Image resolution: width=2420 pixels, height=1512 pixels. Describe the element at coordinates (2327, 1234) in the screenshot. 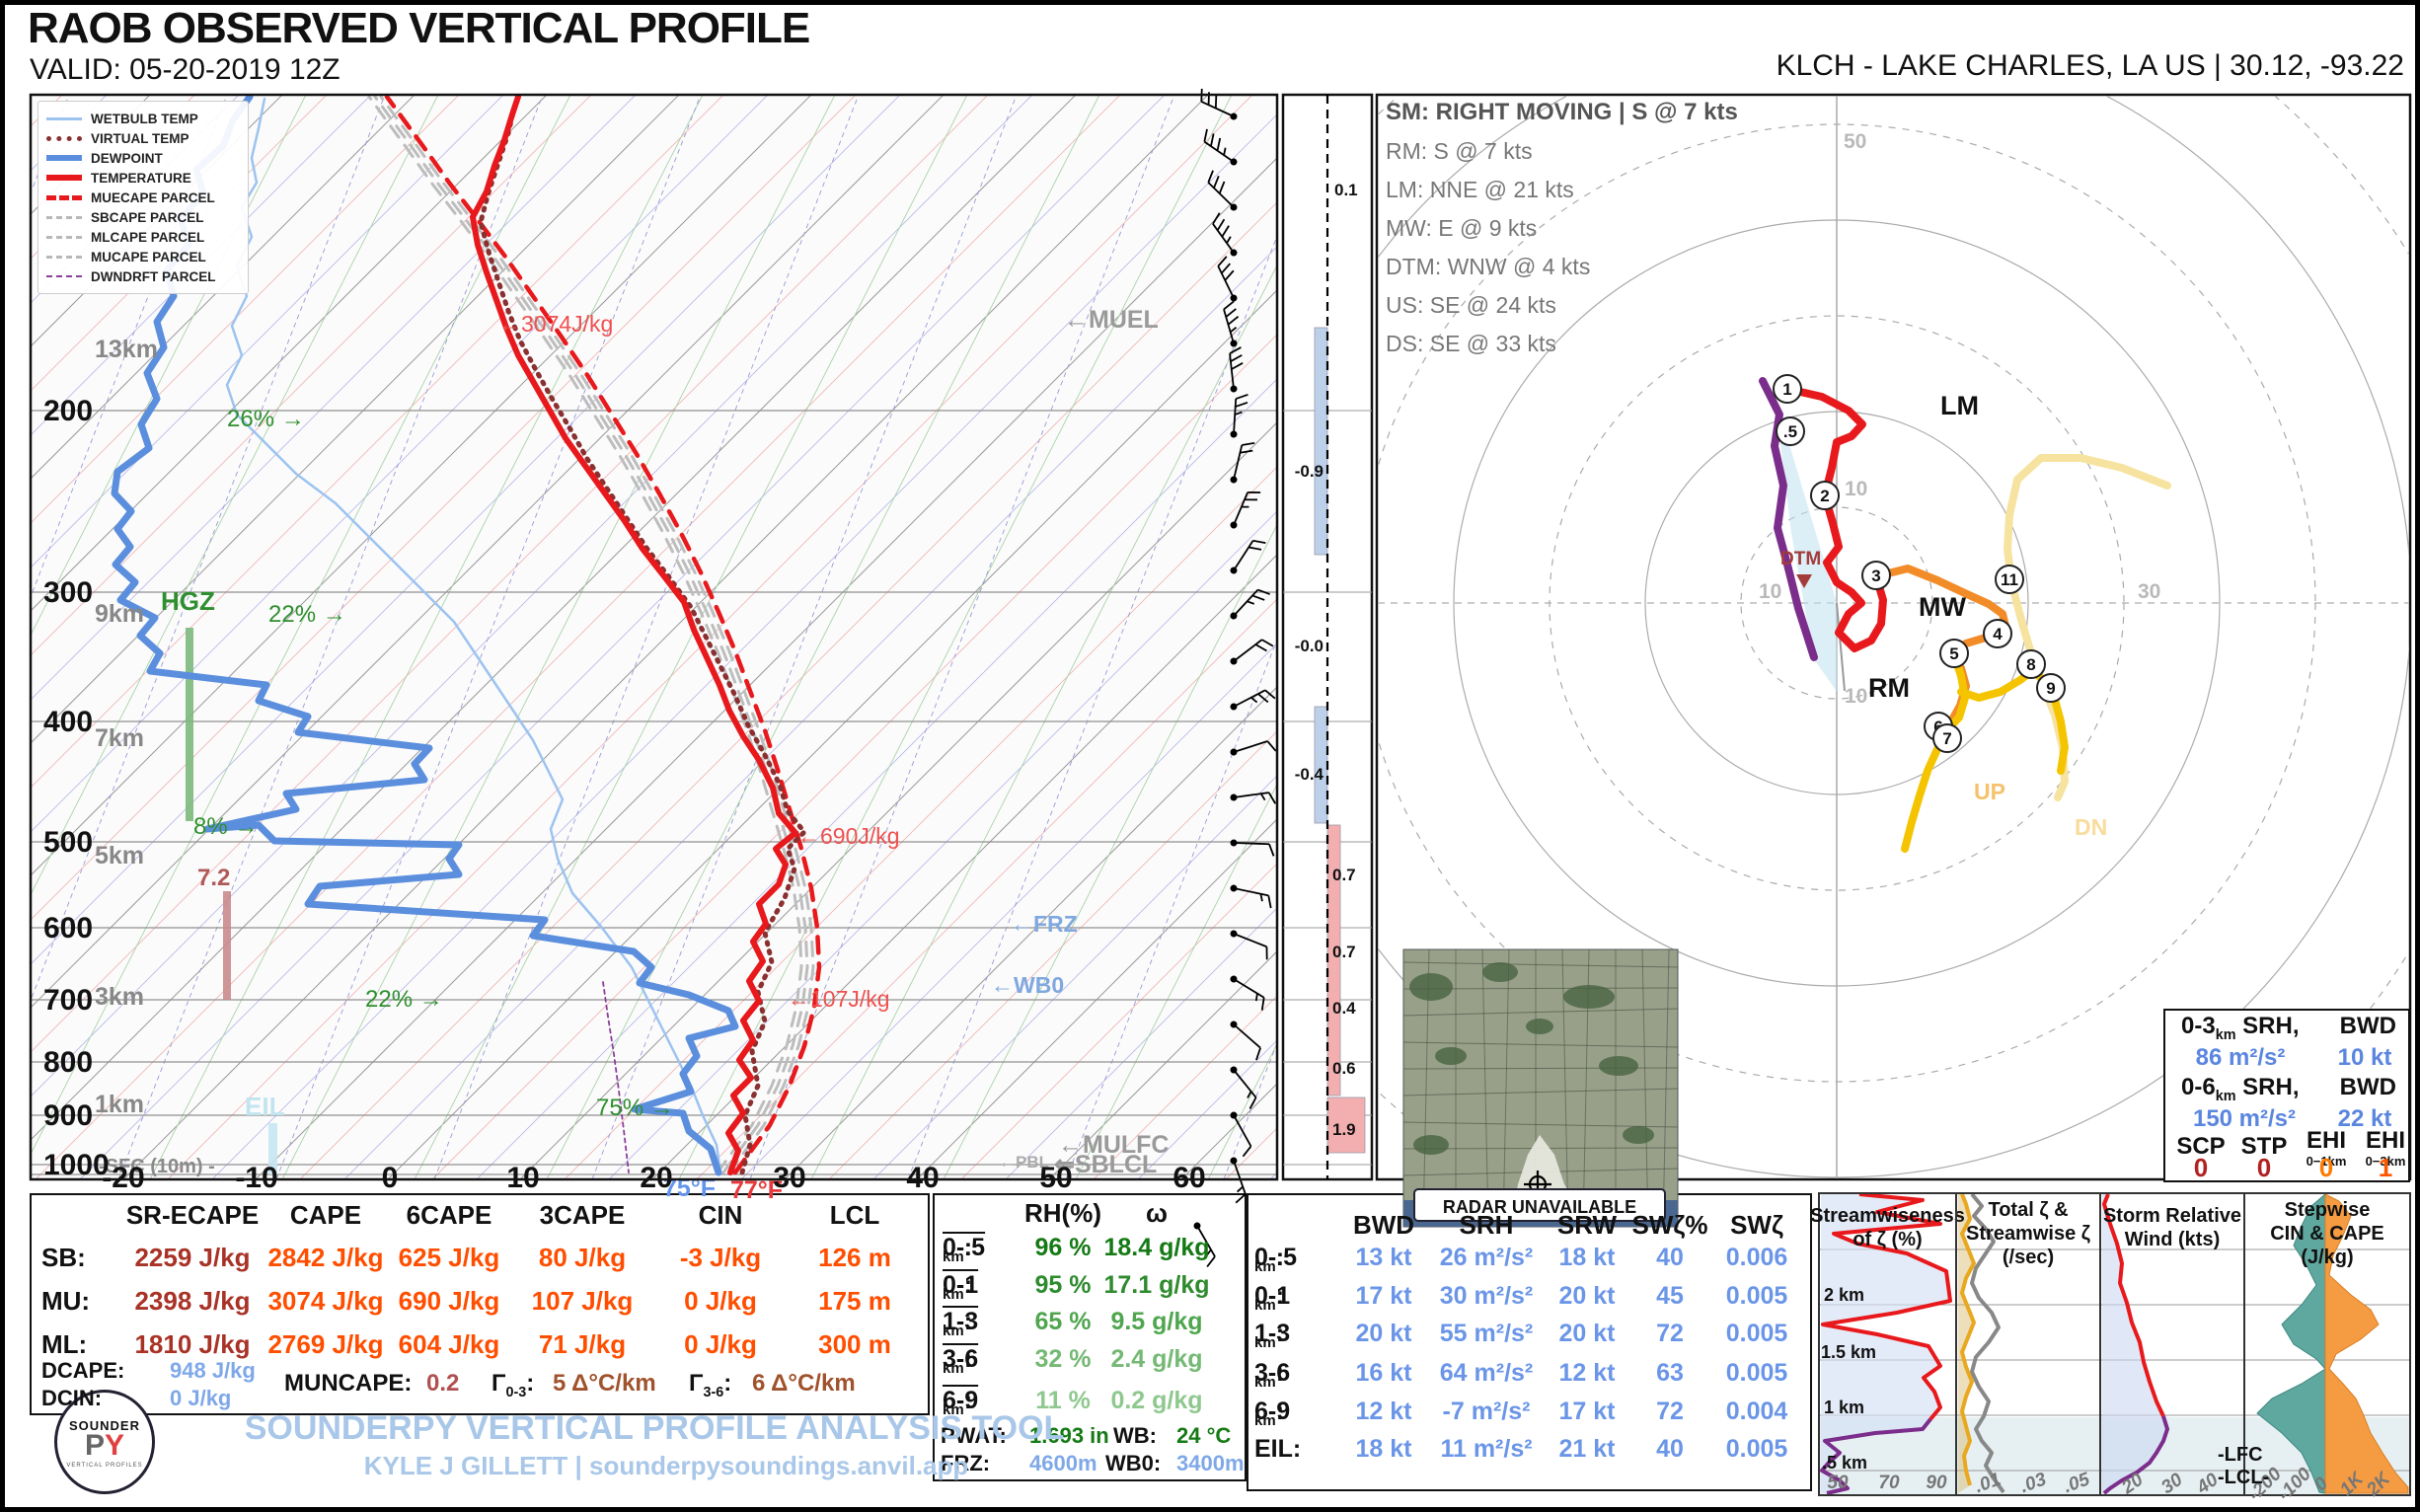

I see `svg-text: CIN & CAPE` at that location.